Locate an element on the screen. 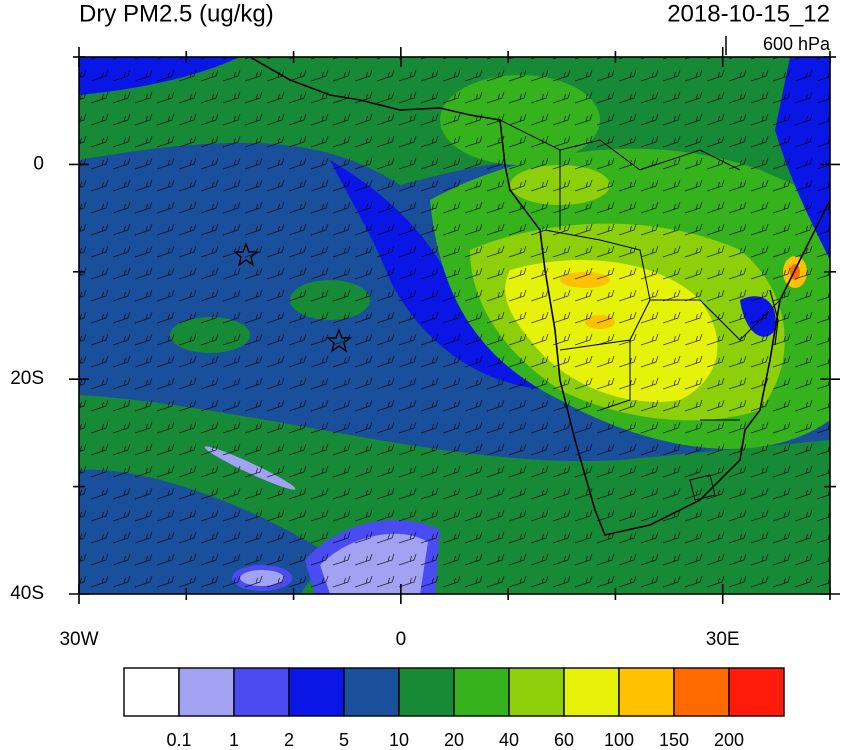  x-tick-label: 0 is located at coordinates (401, 639).